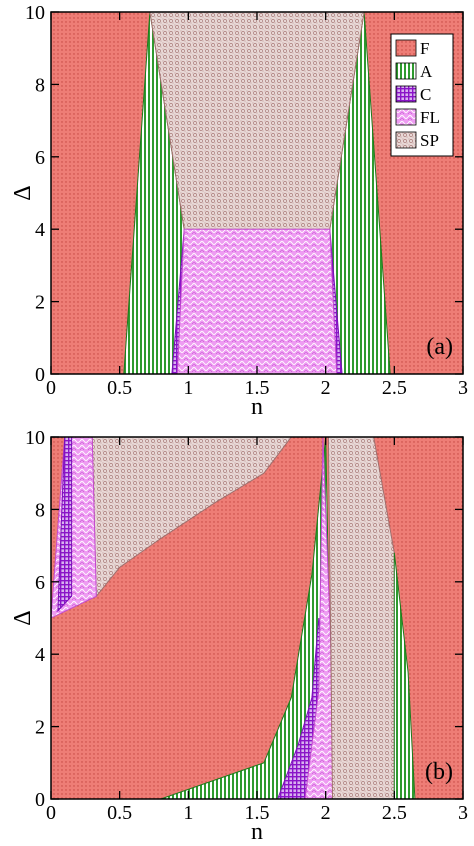  What do you see at coordinates (406, 48) in the screenshot?
I see `legend-swatch-f` at bounding box center [406, 48].